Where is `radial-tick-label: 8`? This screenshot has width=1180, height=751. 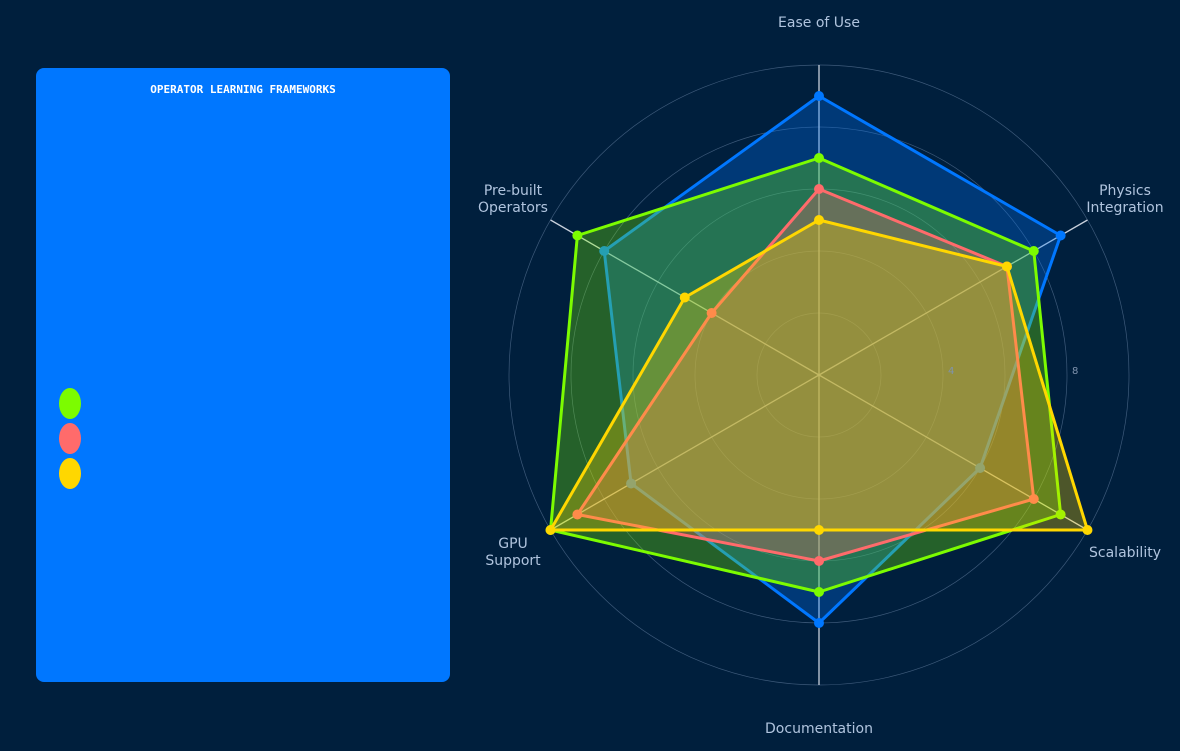
radial-tick-label: 8 is located at coordinates (1075, 371).